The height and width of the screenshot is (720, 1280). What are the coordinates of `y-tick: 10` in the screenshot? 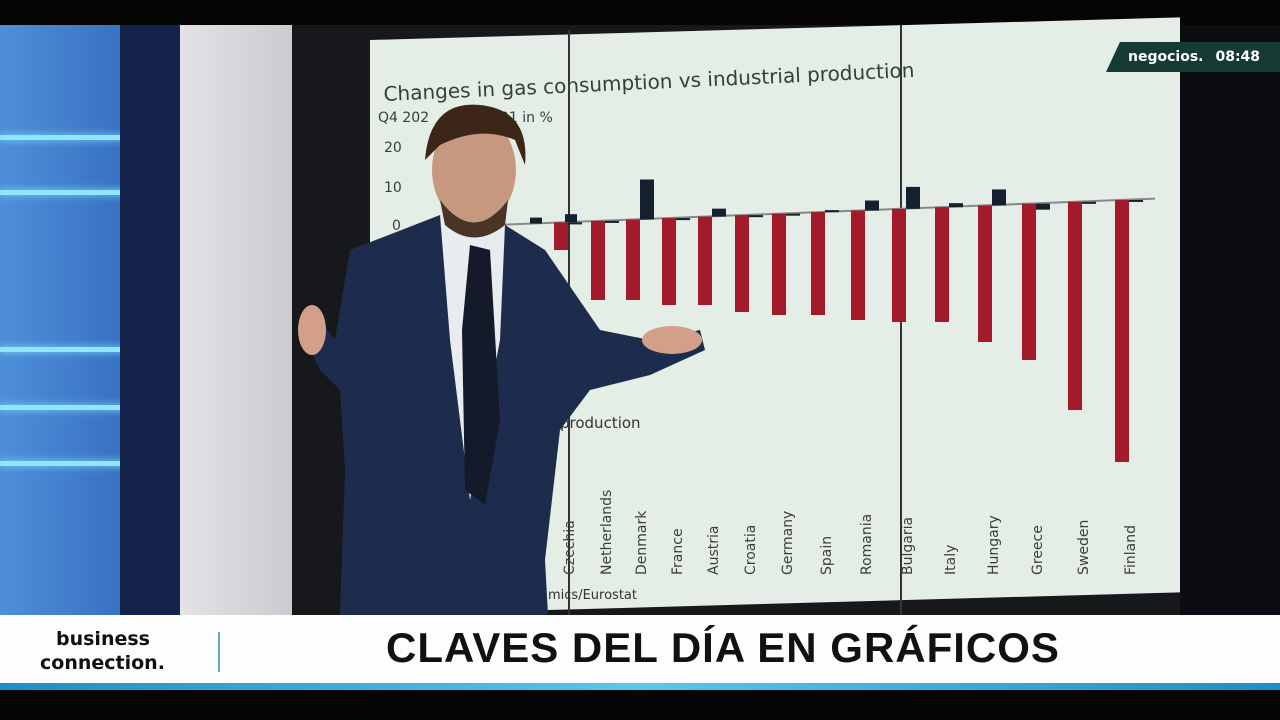 It's located at (393, 188).